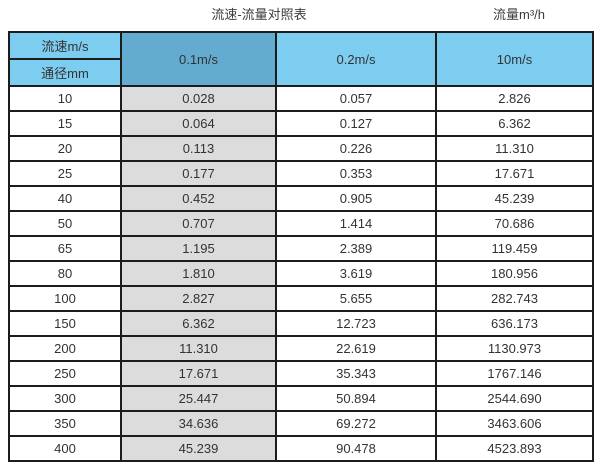 The width and height of the screenshot is (600, 466). I want to click on cell-flow-0.2ms: 0.057, so click(356, 98).